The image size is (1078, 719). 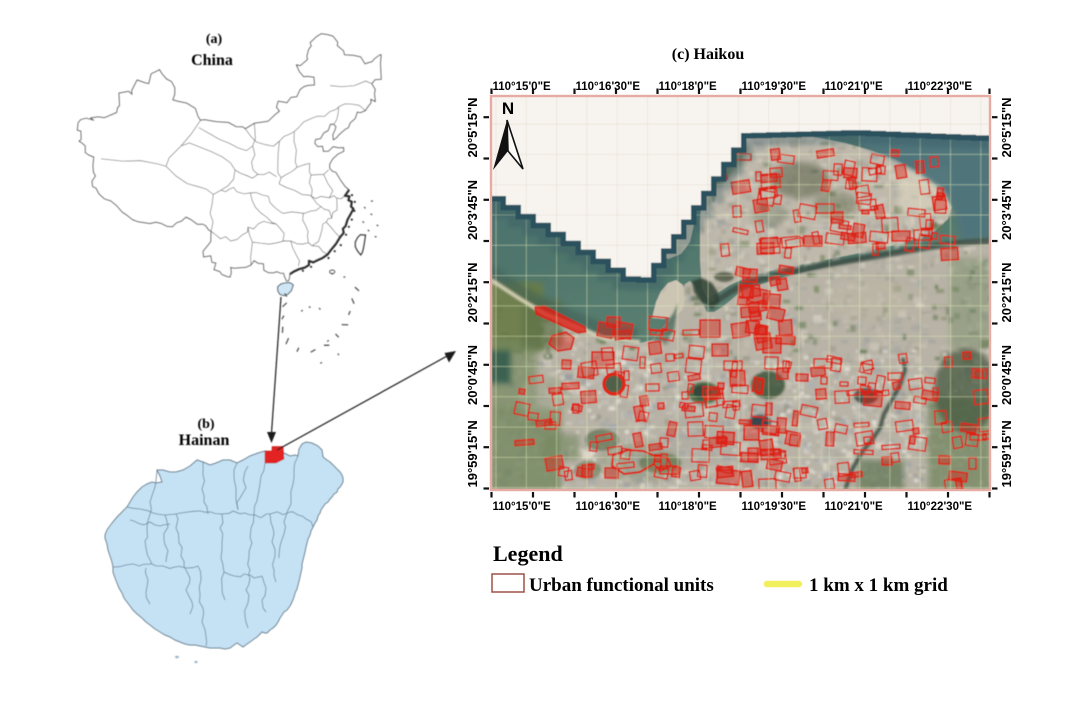 What do you see at coordinates (508, 108) in the screenshot?
I see `svg-text: N` at bounding box center [508, 108].